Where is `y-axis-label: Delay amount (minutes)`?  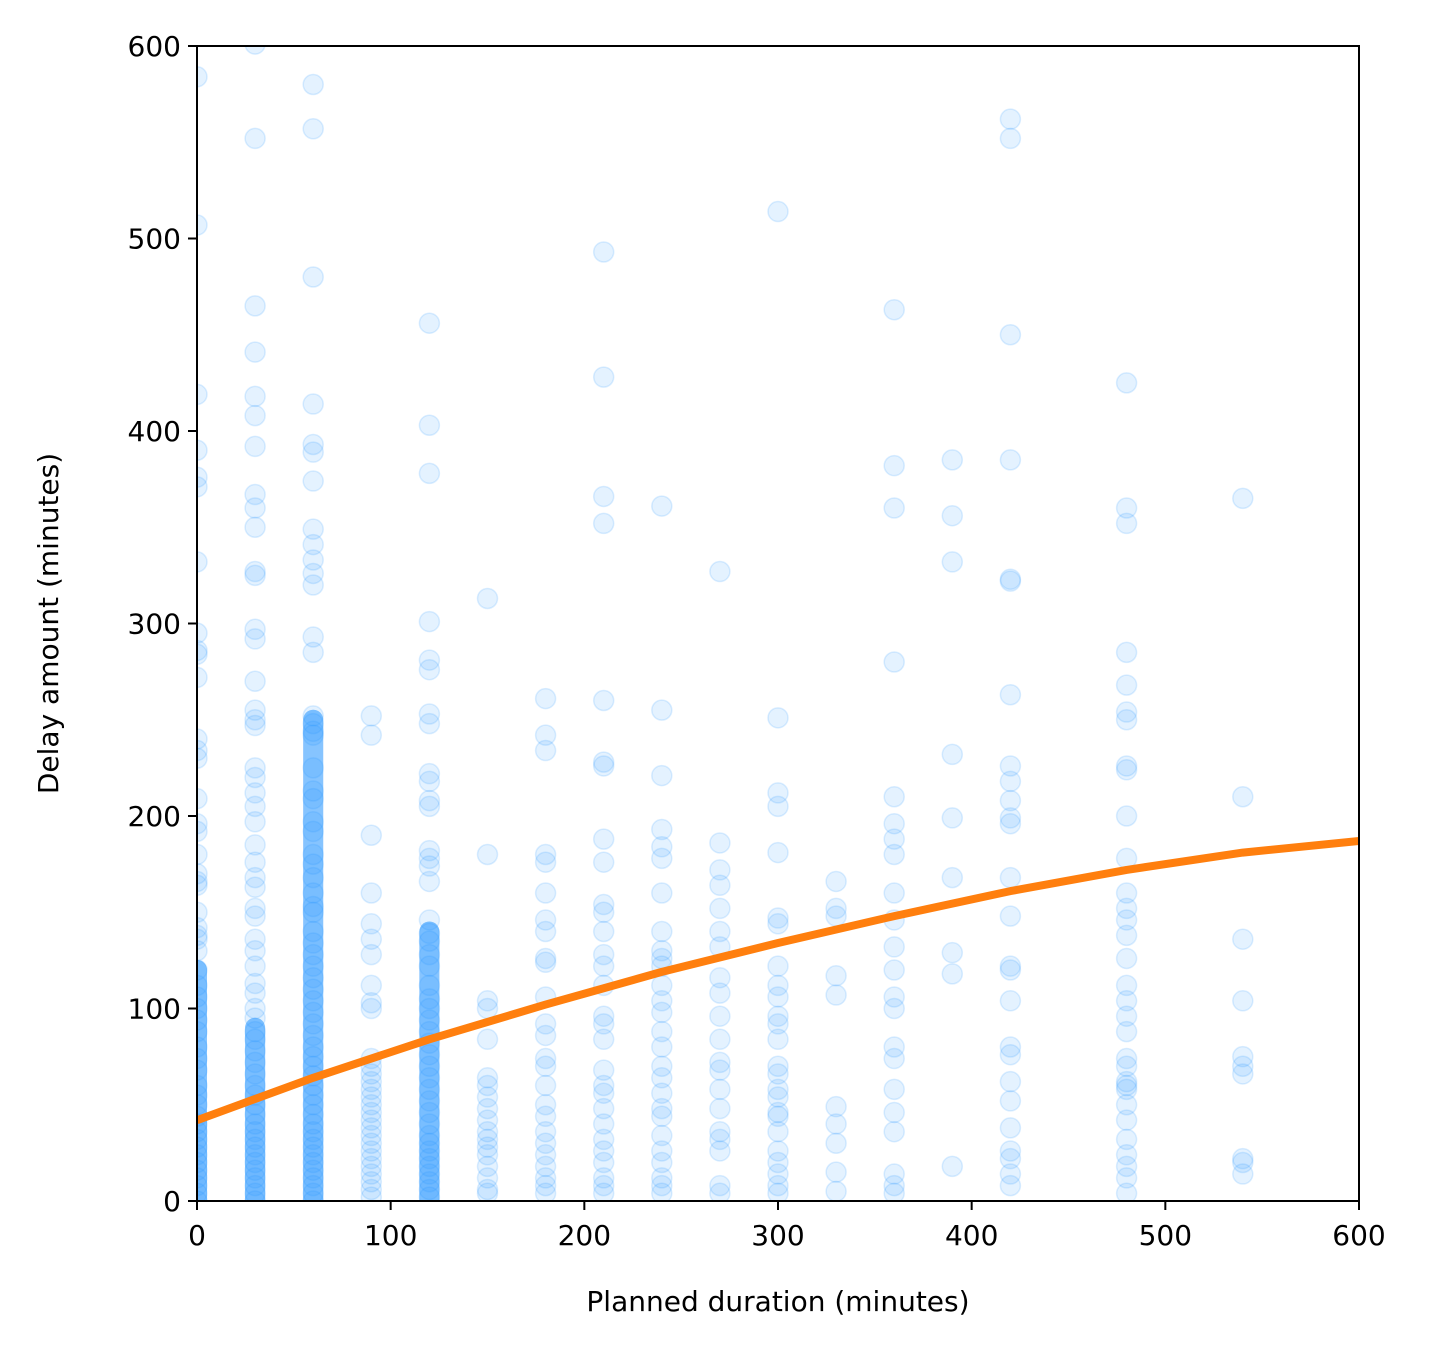
y-axis-label: Delay amount (minutes) is located at coordinates (48, 623).